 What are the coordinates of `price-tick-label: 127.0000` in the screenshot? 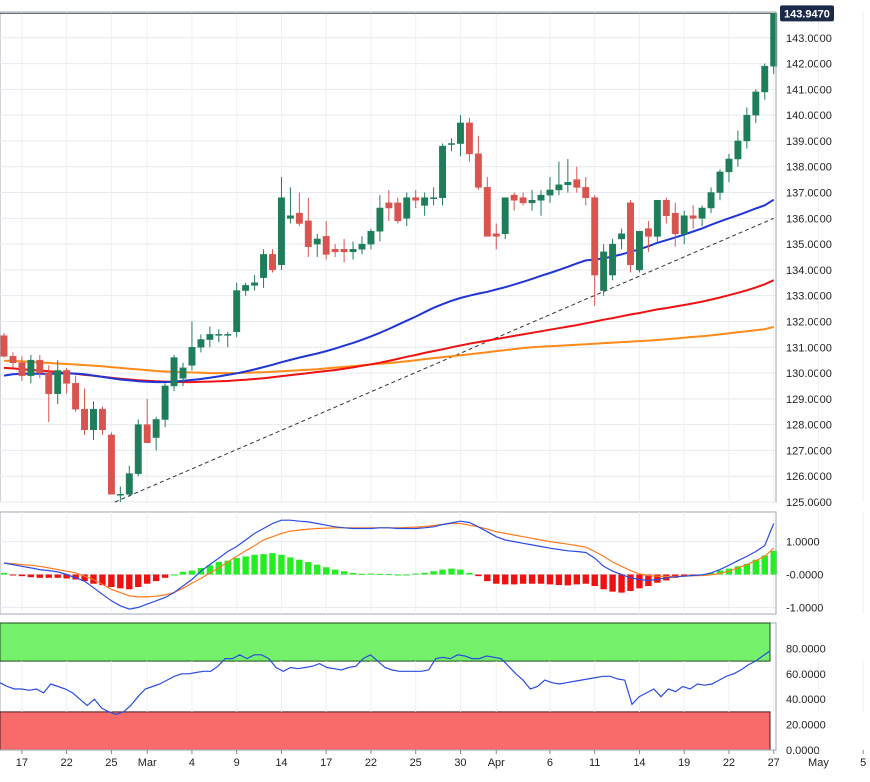 It's located at (809, 451).